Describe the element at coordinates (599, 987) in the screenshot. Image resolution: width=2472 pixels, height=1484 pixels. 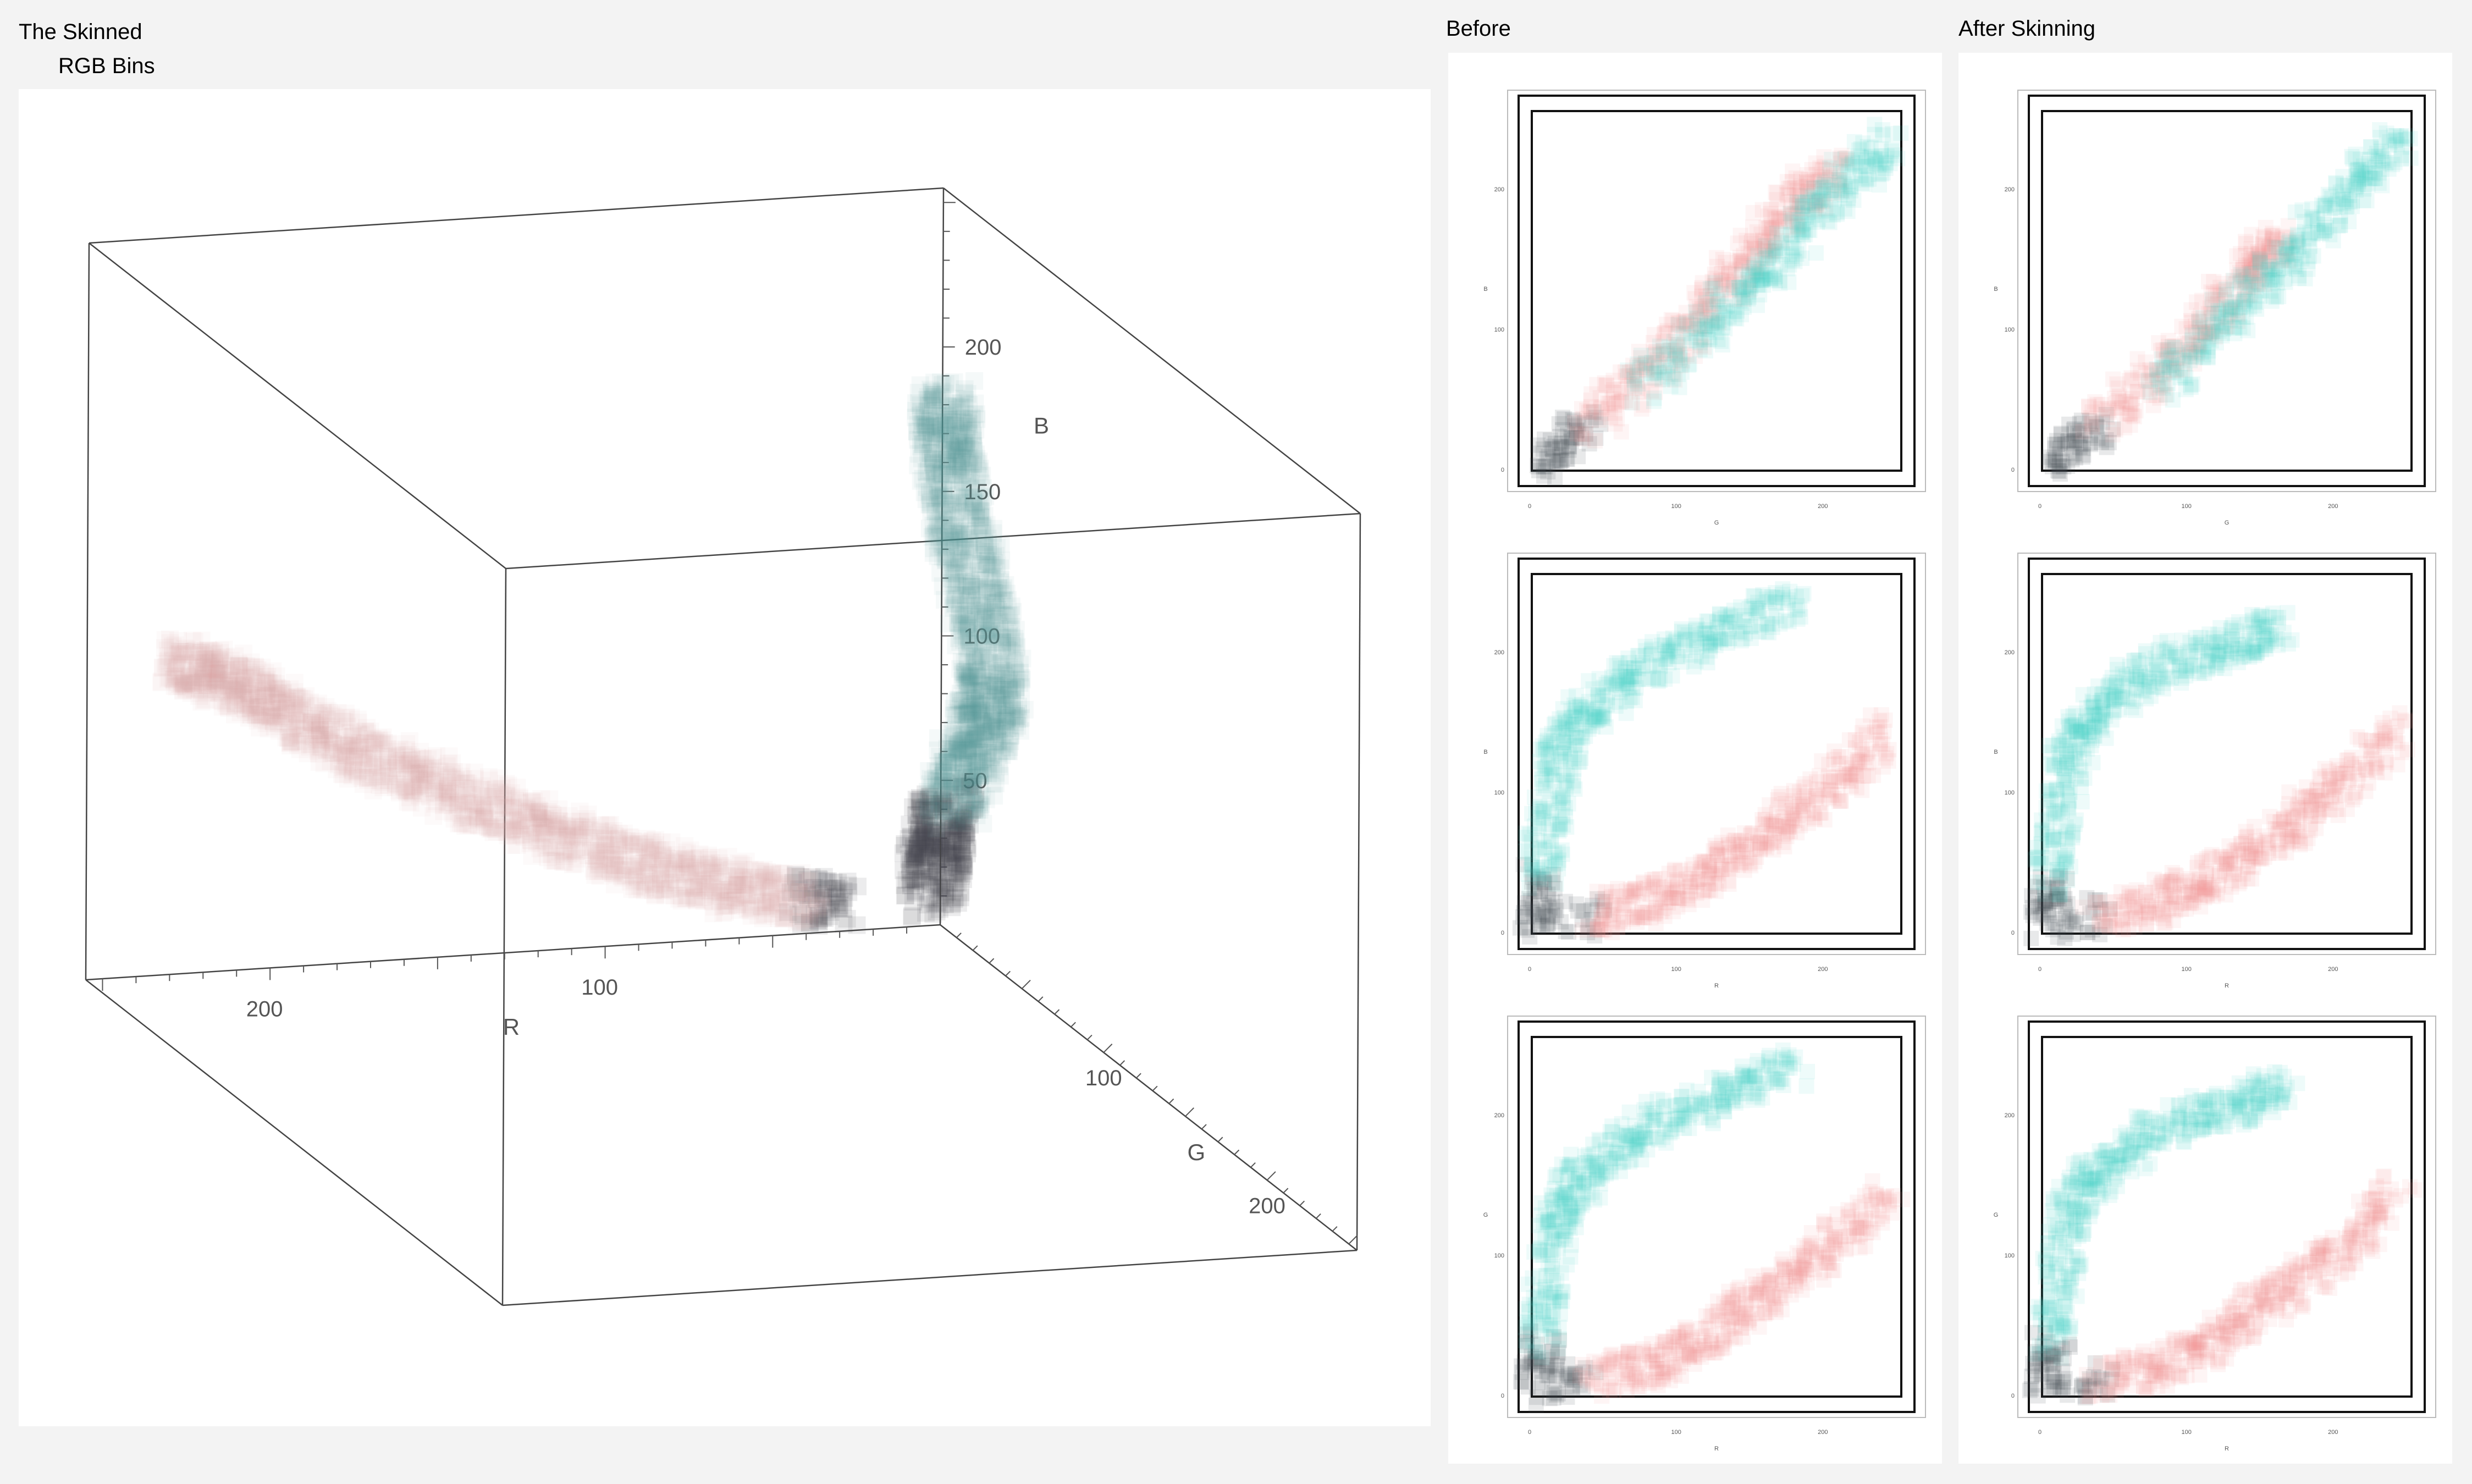
I see `r-tick-label: 100` at that location.